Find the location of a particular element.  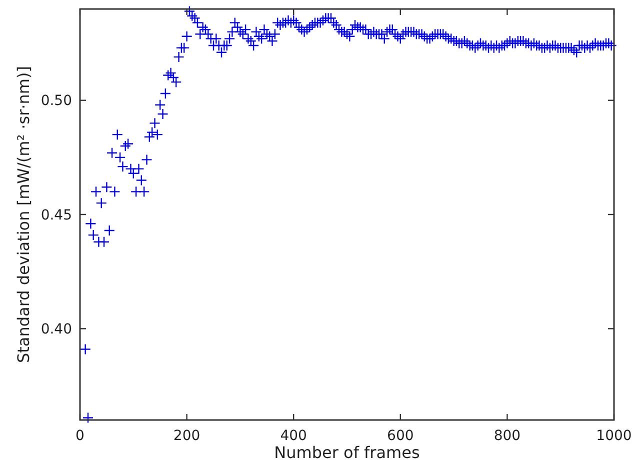

x-tick-label: 600 is located at coordinates (400, 436).